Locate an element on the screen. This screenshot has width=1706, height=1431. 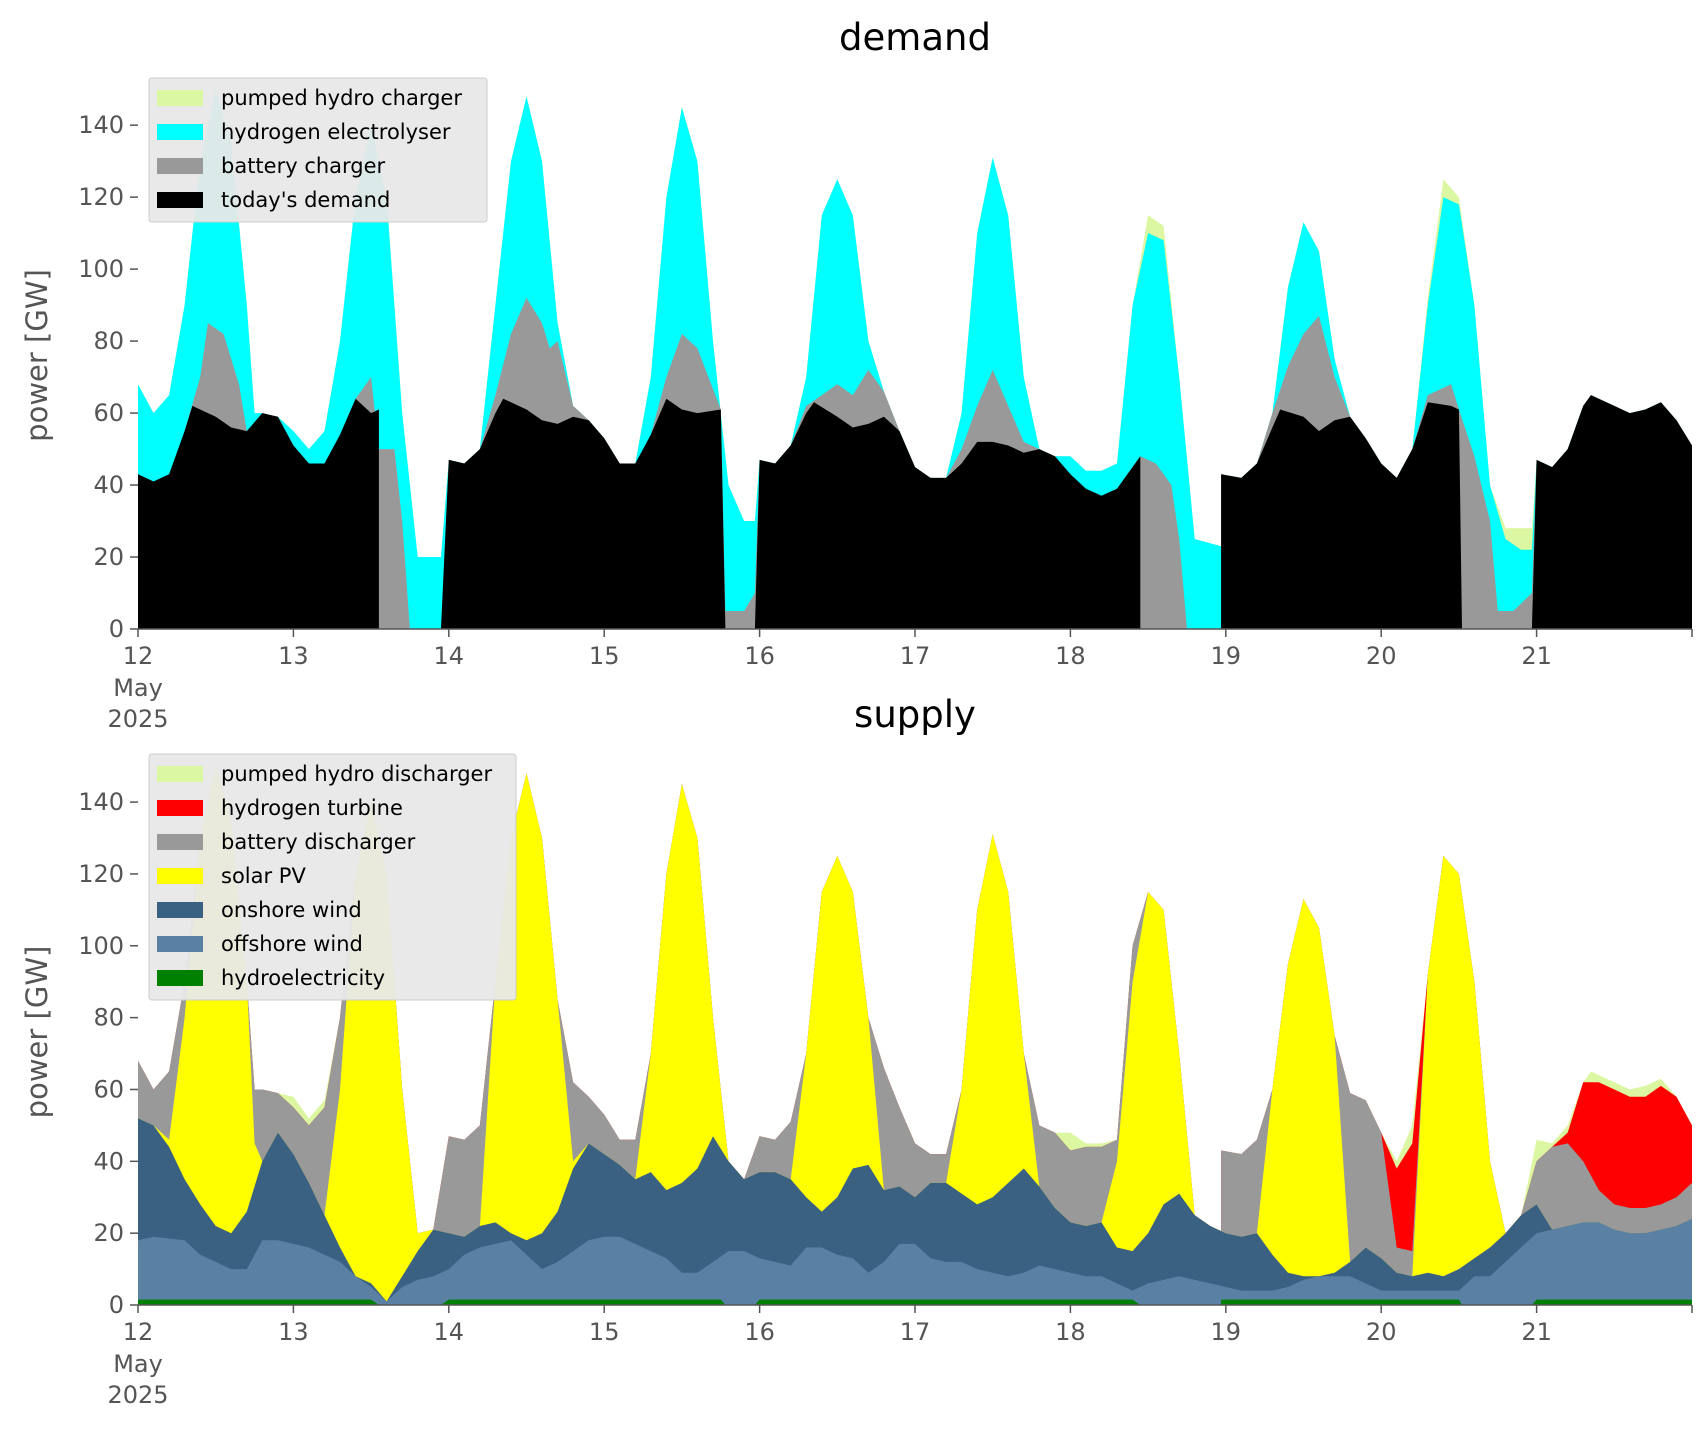
legend-label: offshore wind is located at coordinates (292, 944).